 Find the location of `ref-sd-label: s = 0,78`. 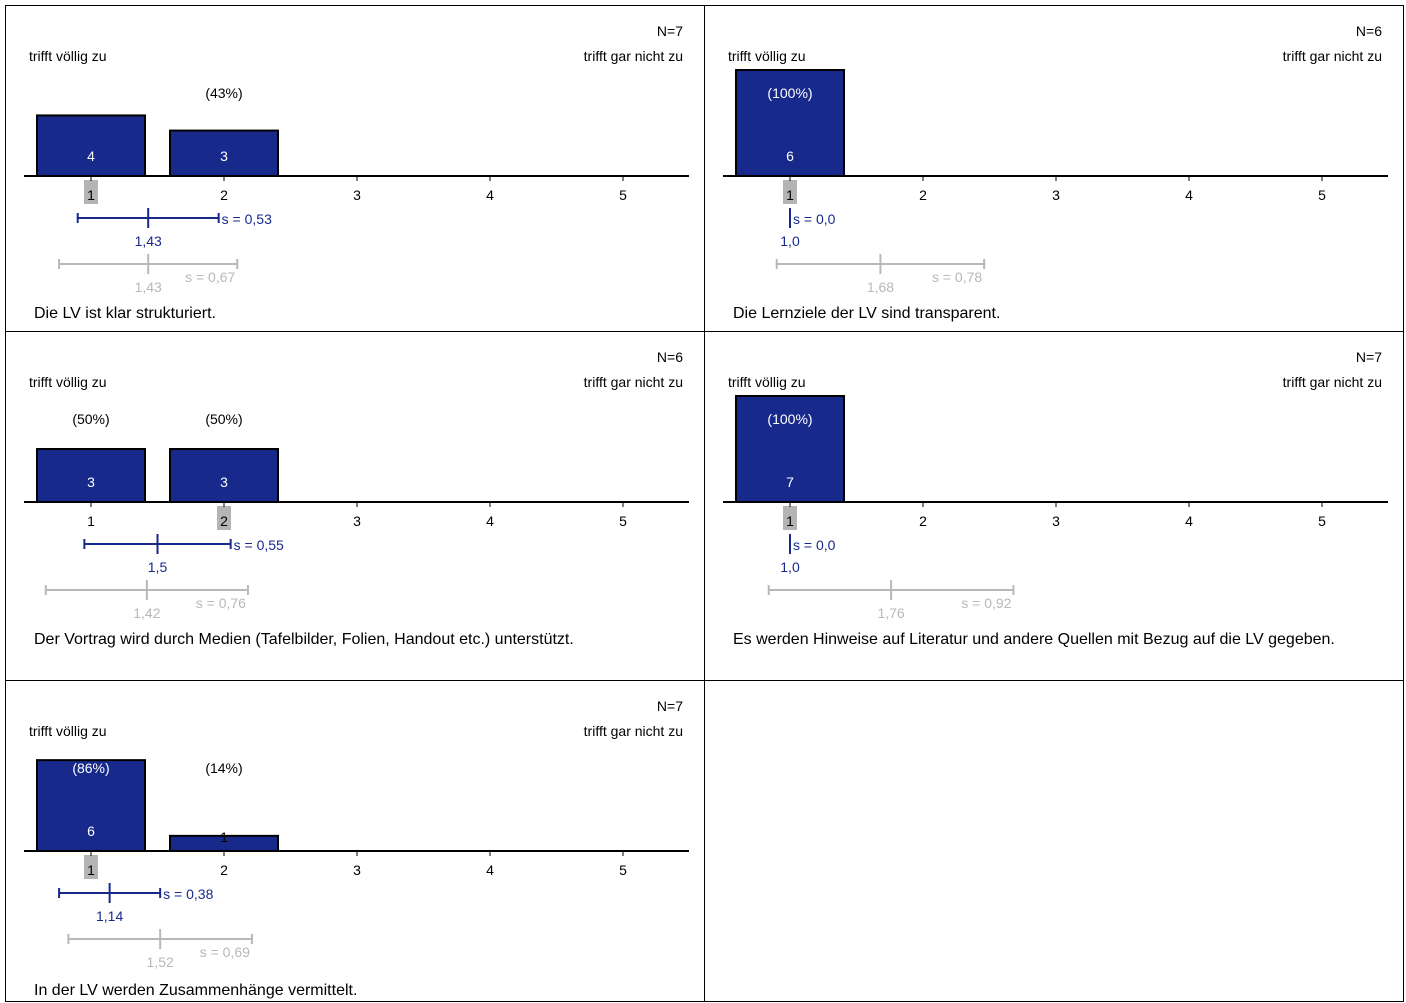

ref-sd-label: s = 0,78 is located at coordinates (957, 277).